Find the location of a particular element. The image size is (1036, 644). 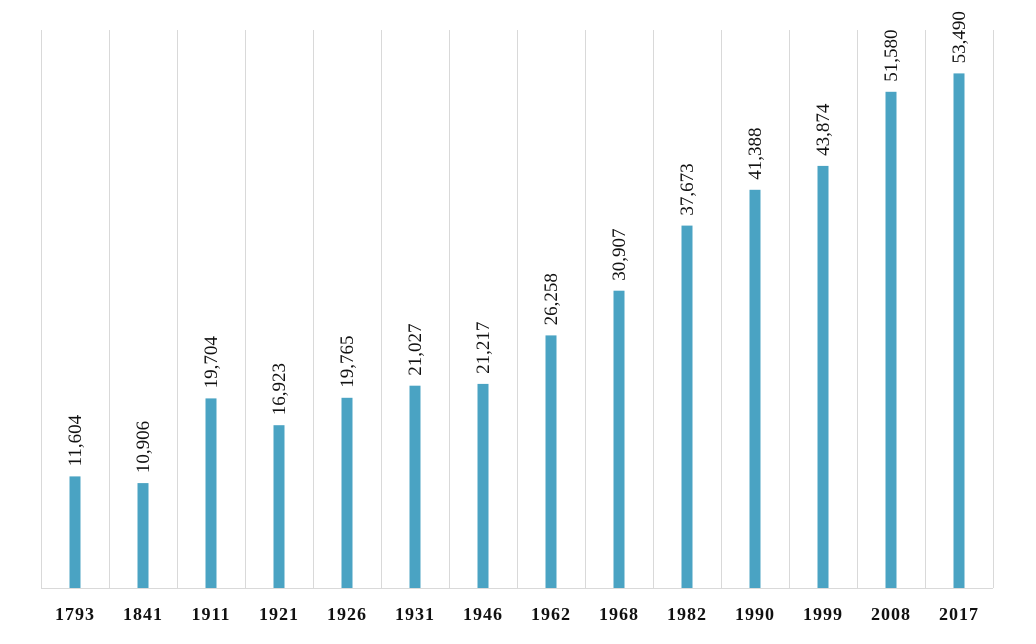

data-label-2017: 53,490 is located at coordinates (959, 37).